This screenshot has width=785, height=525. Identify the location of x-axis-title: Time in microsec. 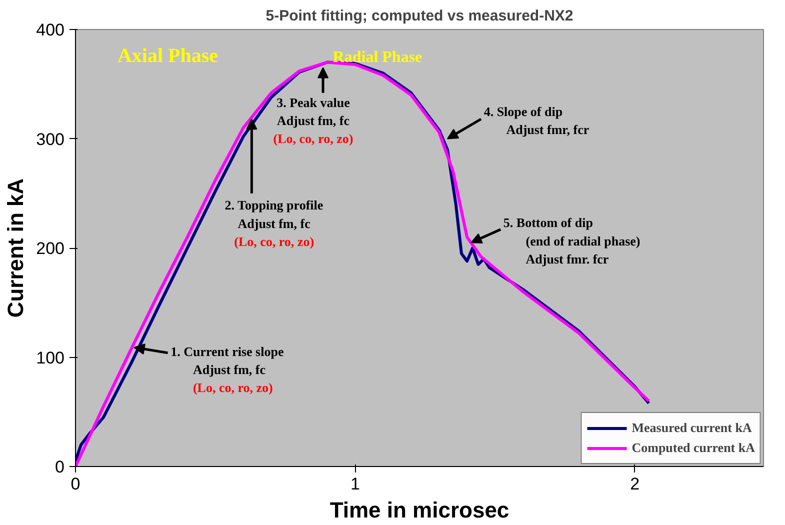
(420, 510).